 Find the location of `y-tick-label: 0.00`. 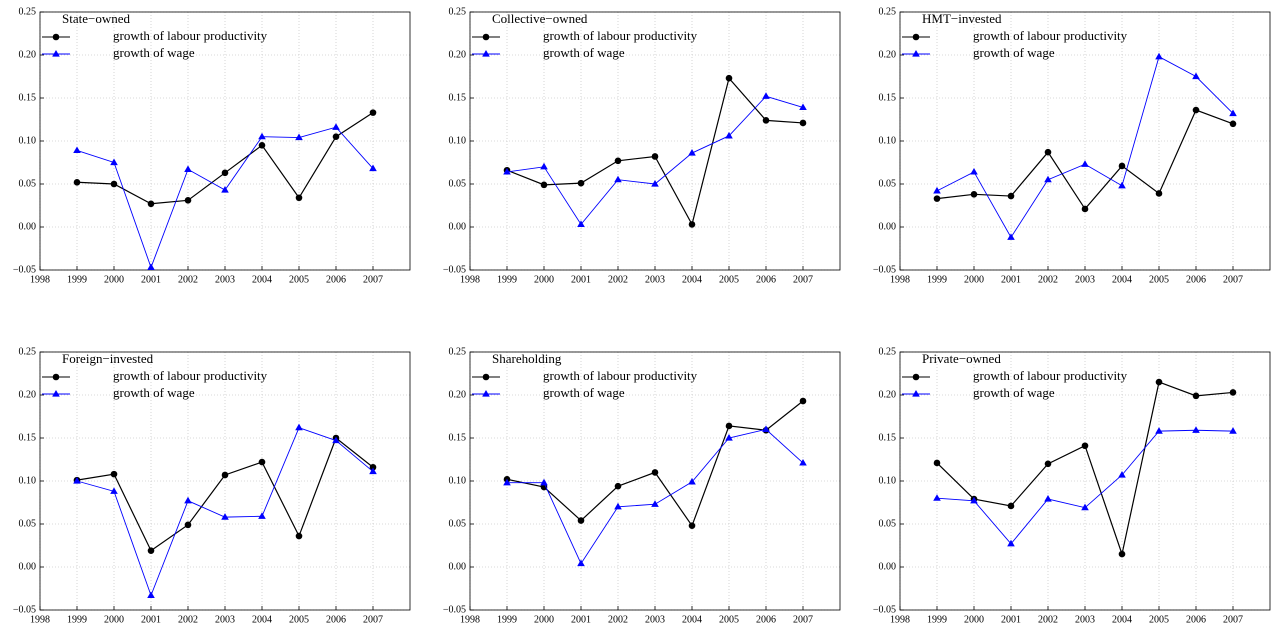

y-tick-label: 0.00 is located at coordinates (888, 566).